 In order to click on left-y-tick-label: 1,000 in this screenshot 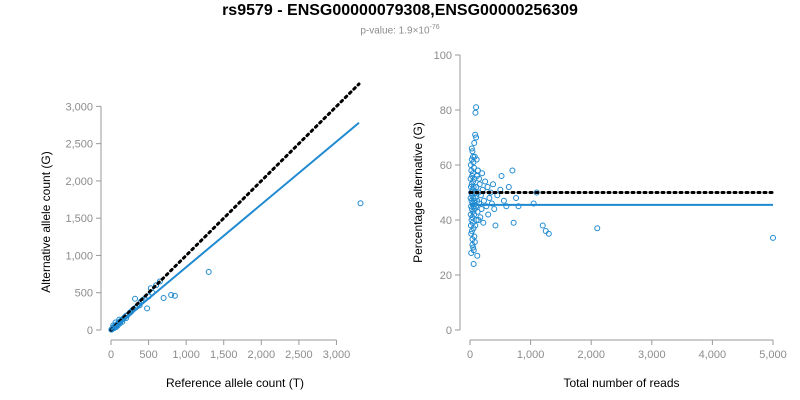, I will do `click(79, 256)`.